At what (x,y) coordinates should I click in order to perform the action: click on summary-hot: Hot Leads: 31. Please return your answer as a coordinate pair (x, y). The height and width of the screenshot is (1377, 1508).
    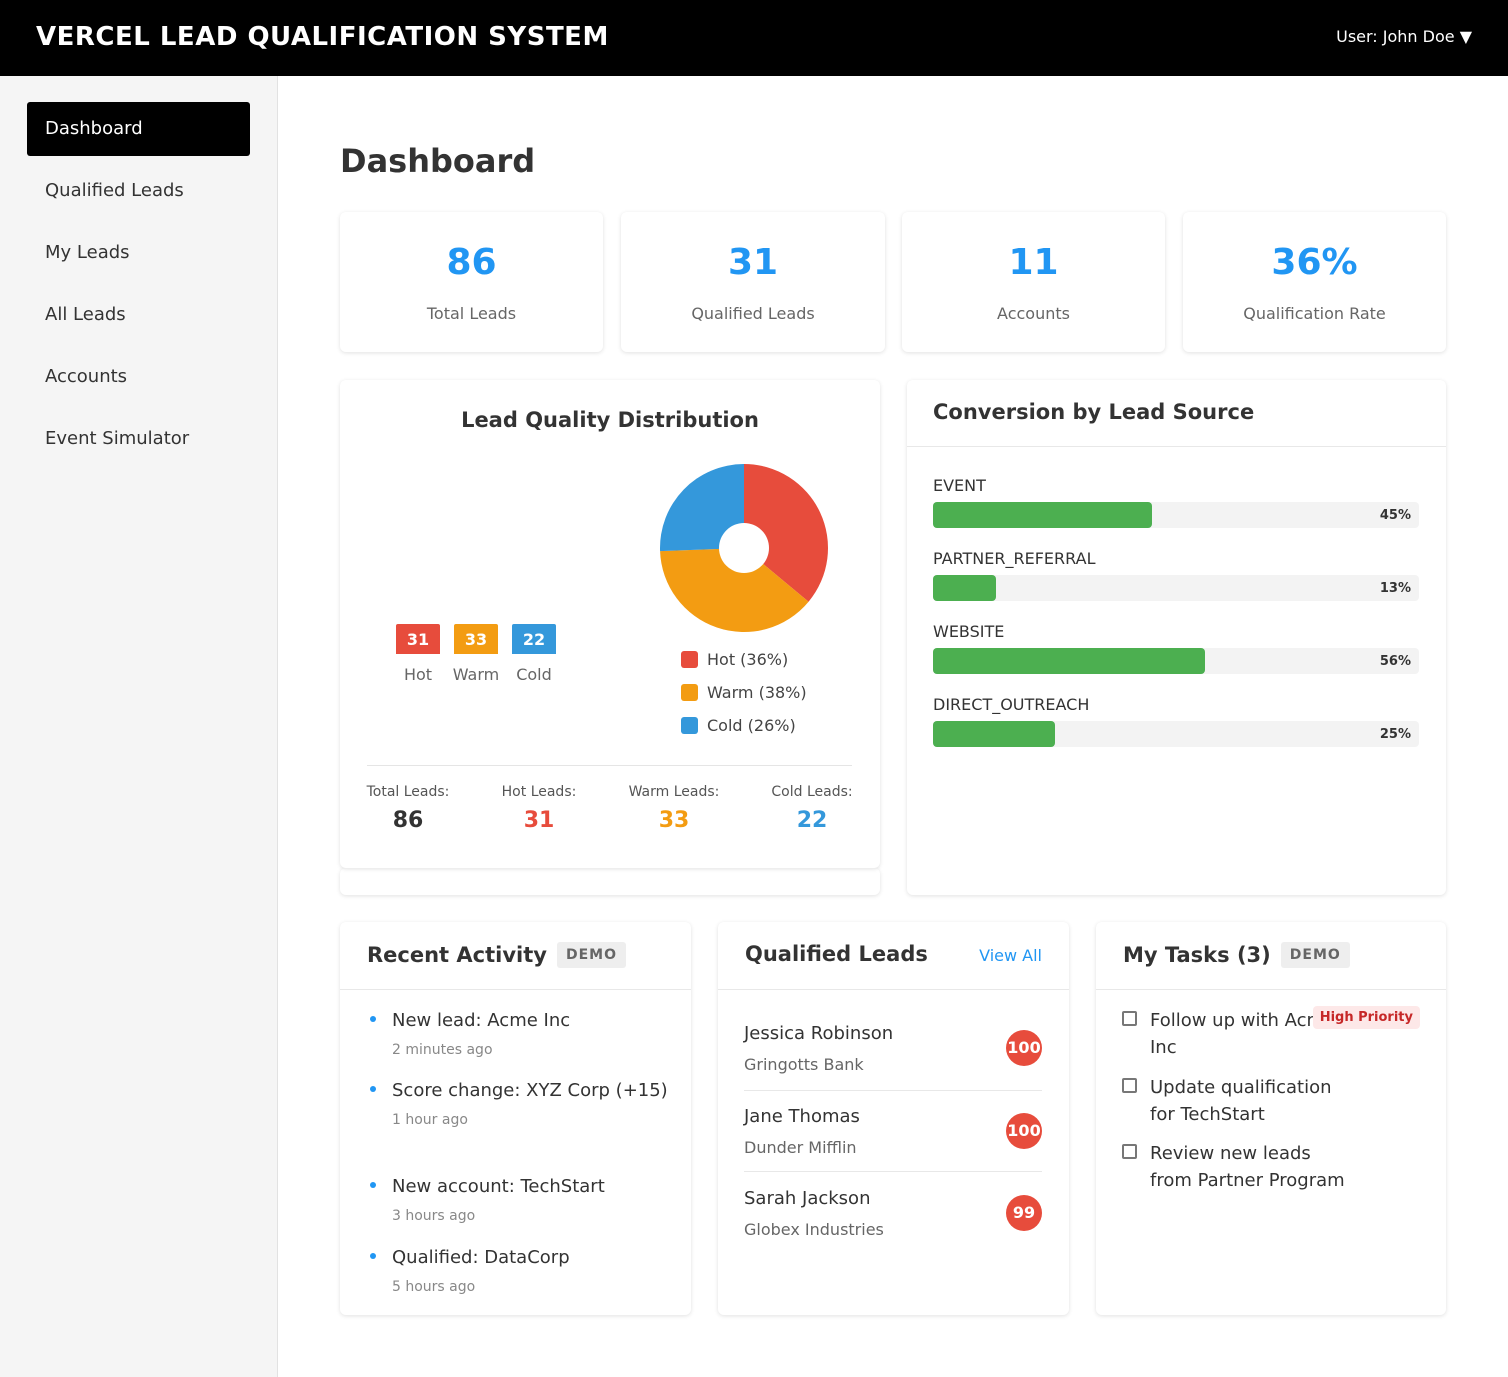
    Looking at the image, I should click on (539, 808).